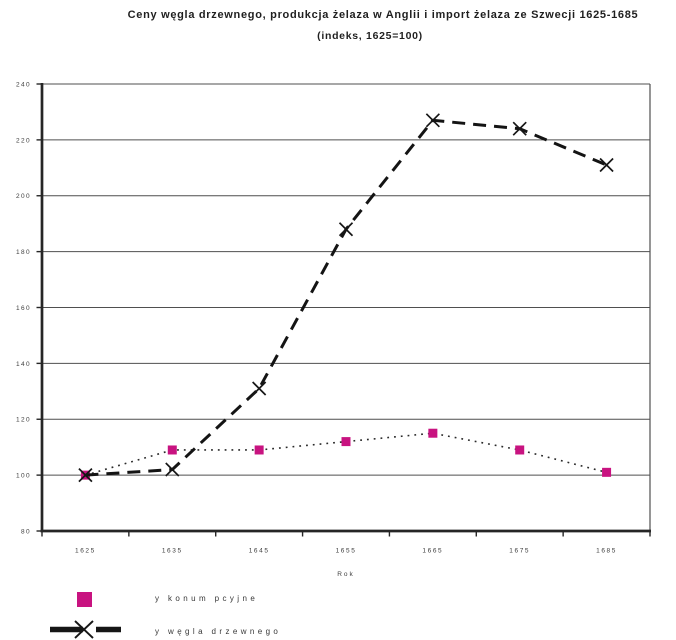 The height and width of the screenshot is (640, 676). Describe the element at coordinates (346, 551) in the screenshot. I see `x-tick-label: 1655` at that location.